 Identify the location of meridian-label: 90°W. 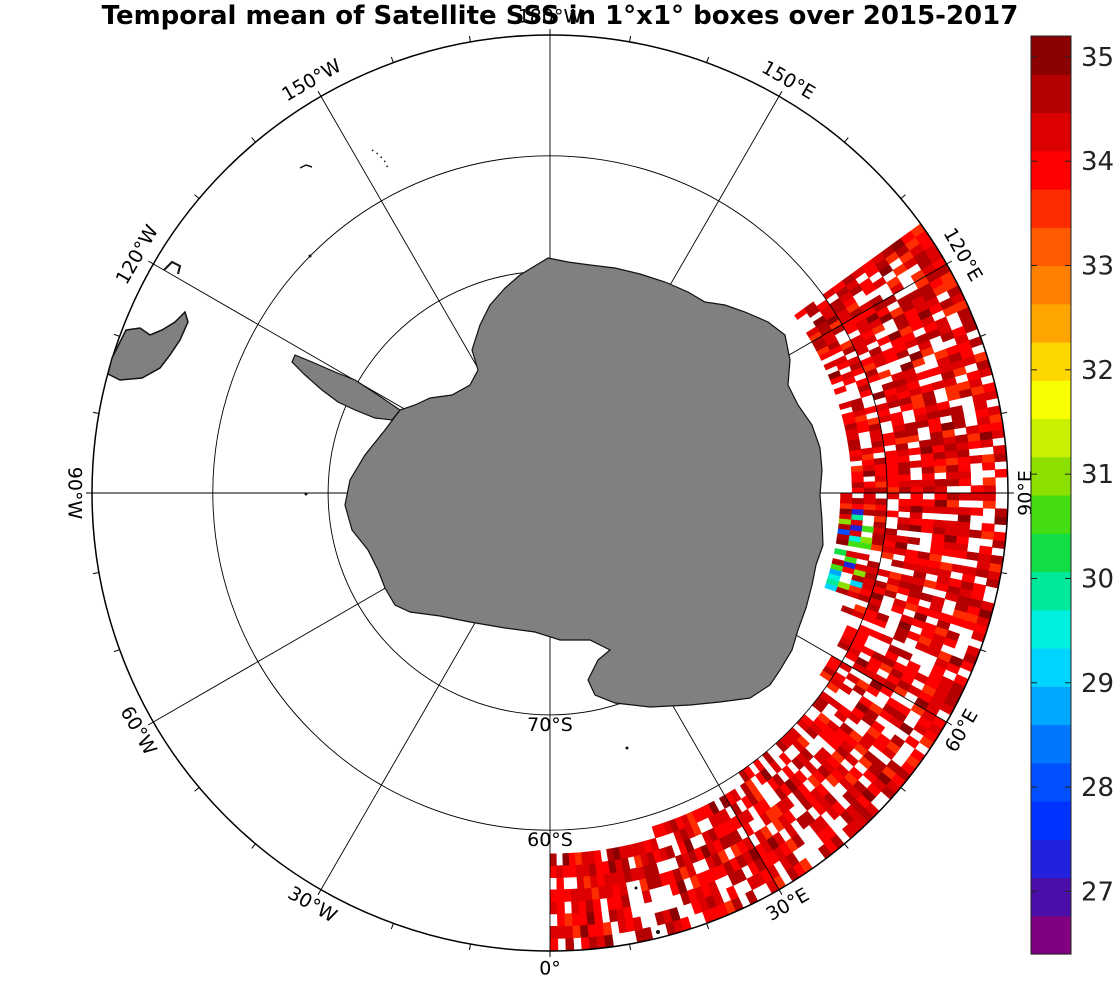
(75, 493).